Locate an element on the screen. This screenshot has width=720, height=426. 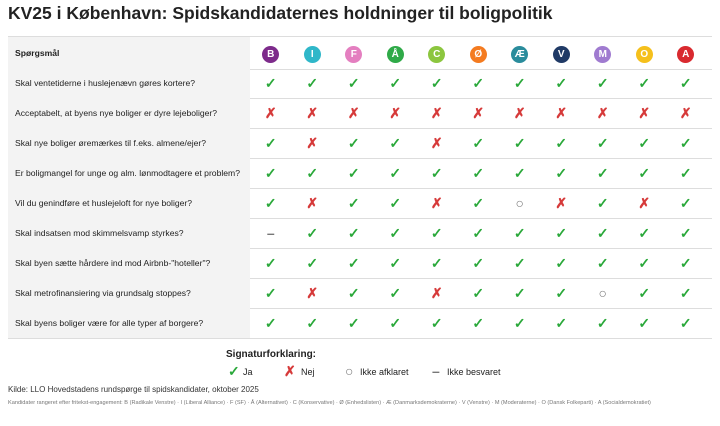
party-badge: Ø is located at coordinates (478, 54).